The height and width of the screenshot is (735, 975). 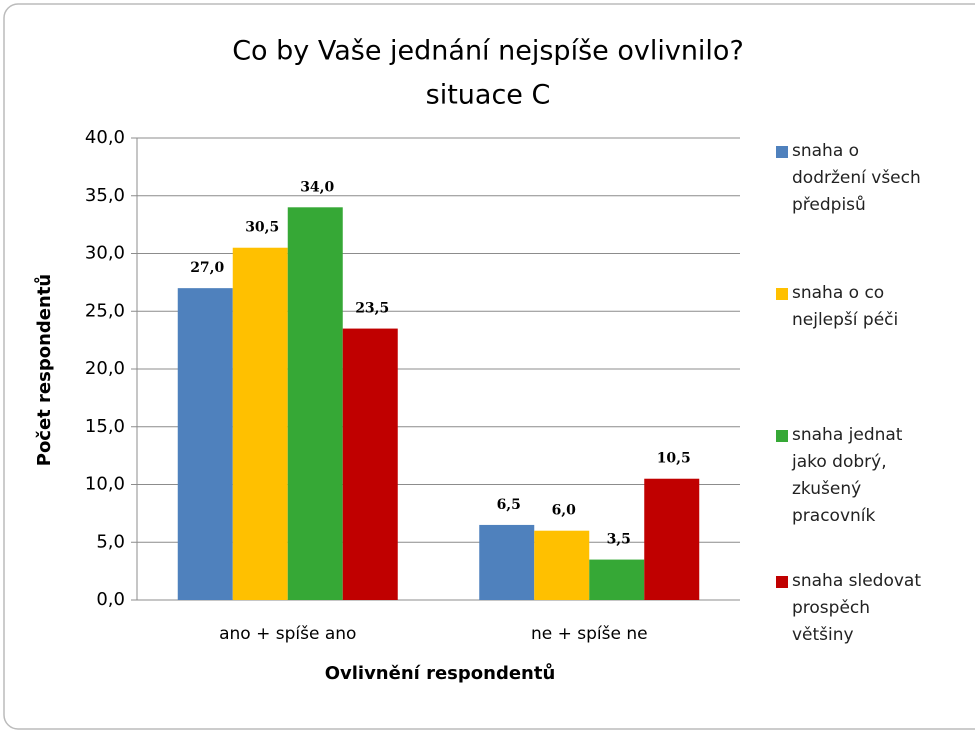 I want to click on x-axis-title: Ovlivnění respondentů, so click(x=440, y=673).